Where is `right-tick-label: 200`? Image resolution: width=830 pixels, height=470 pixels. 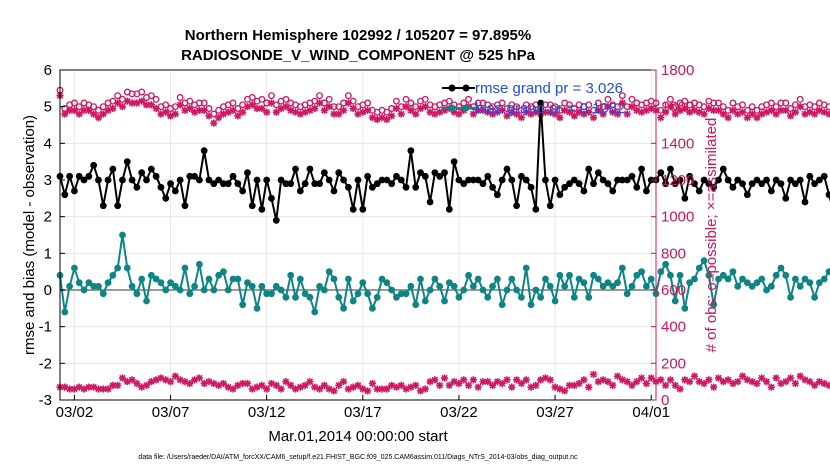
right-tick-label: 200 is located at coordinates (673, 363).